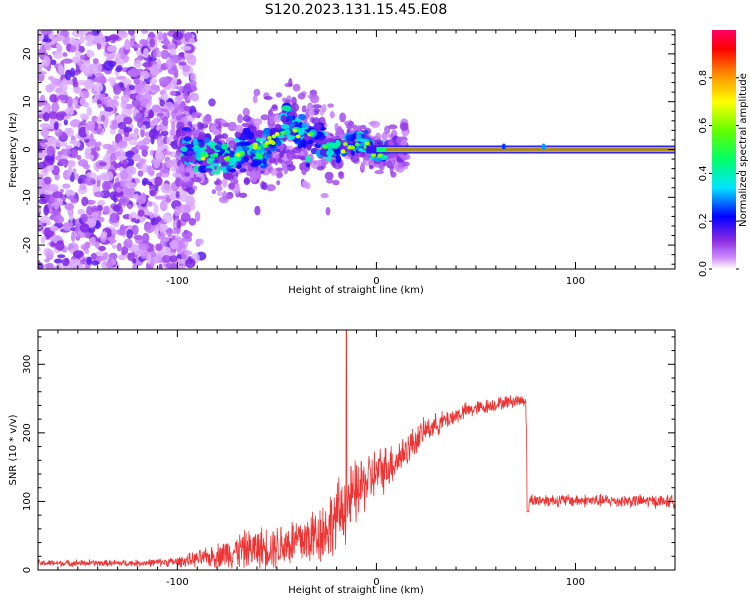 Image resolution: width=750 pixels, height=600 pixels. Describe the element at coordinates (13, 449) in the screenshot. I see `snr-ylabel: SNR (10 * v/v)` at that location.